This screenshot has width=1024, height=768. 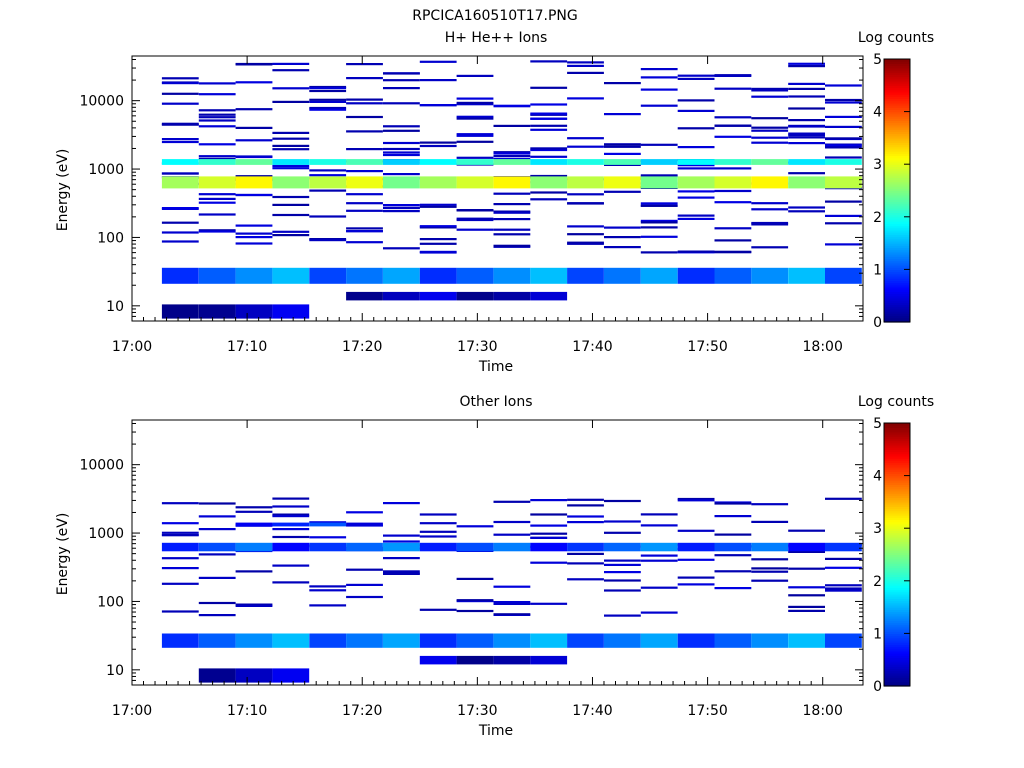 What do you see at coordinates (477, 347) in the screenshot?
I see `x-tick-label: 17:30` at bounding box center [477, 347].